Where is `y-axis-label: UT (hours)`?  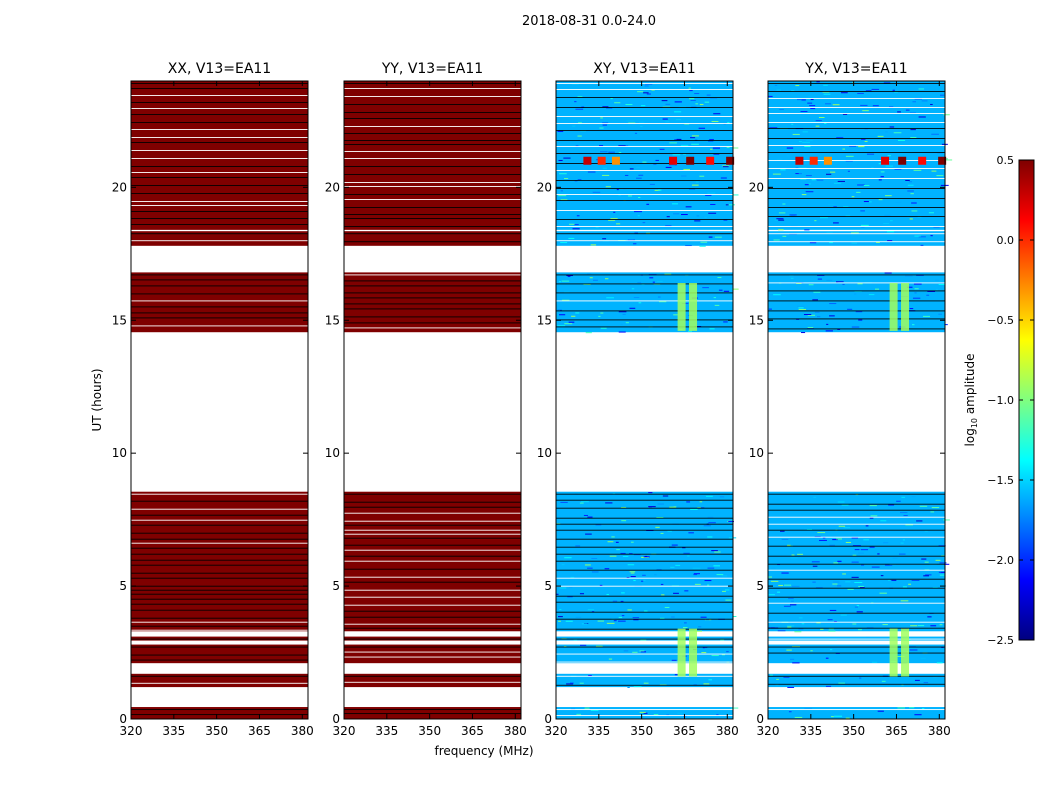 y-axis-label: UT (hours) is located at coordinates (97, 399).